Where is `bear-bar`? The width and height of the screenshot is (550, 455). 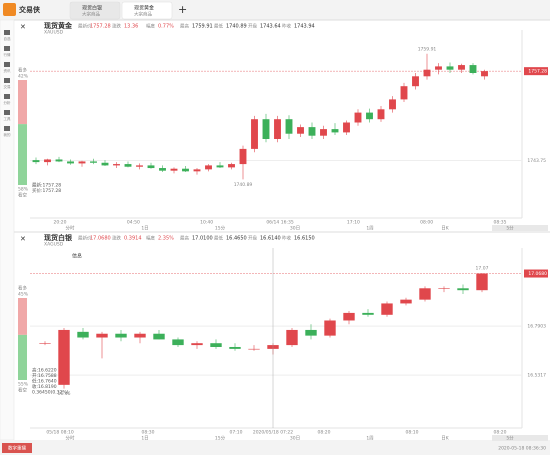 bear-bar is located at coordinates (22, 154).